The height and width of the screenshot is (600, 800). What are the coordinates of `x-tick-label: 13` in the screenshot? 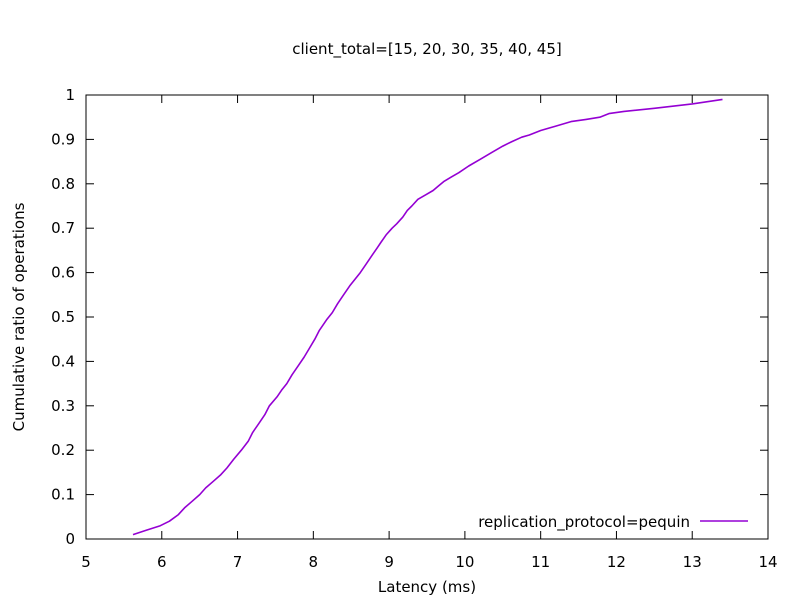 It's located at (692, 562).